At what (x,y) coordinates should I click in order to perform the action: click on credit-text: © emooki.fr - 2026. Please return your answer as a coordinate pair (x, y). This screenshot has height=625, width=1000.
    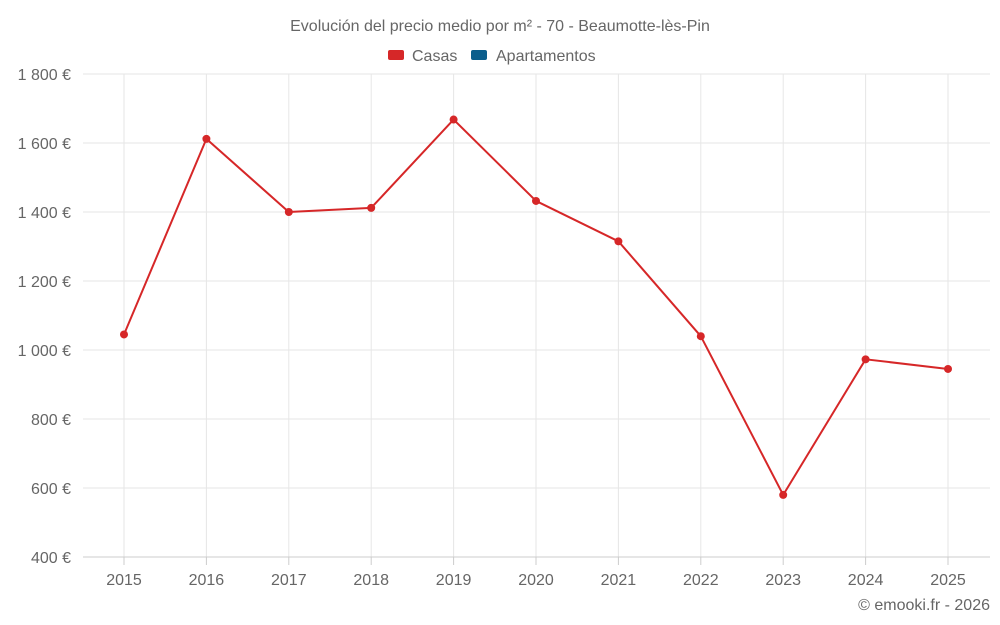
    Looking at the image, I should click on (924, 605).